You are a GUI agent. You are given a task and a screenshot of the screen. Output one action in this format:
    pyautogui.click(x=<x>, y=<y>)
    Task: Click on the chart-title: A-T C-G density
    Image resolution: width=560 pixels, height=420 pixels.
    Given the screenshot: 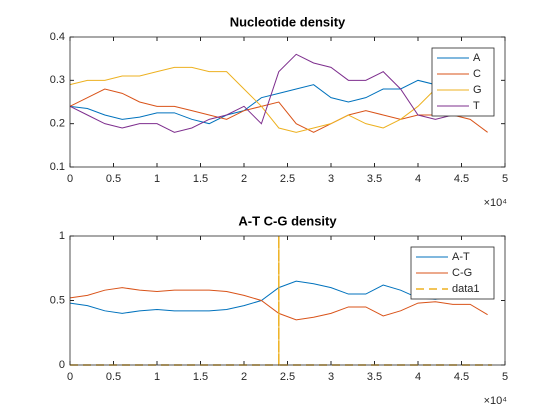 What is the action you would take?
    pyautogui.click(x=287, y=220)
    